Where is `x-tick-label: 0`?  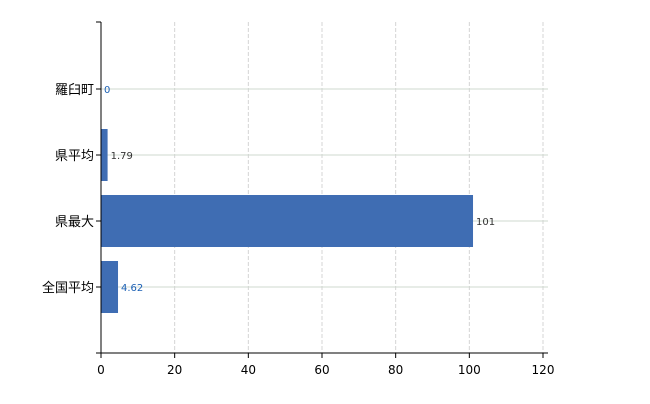 x-tick-label: 0 is located at coordinates (101, 370).